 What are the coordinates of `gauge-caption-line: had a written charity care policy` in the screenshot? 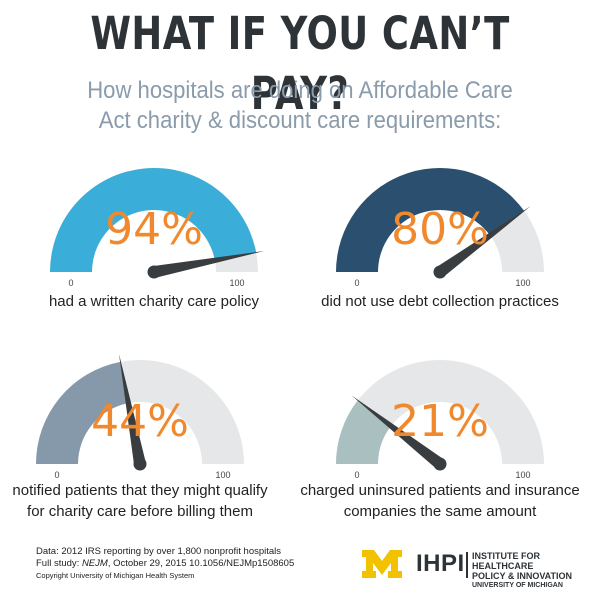 It's located at (154, 301).